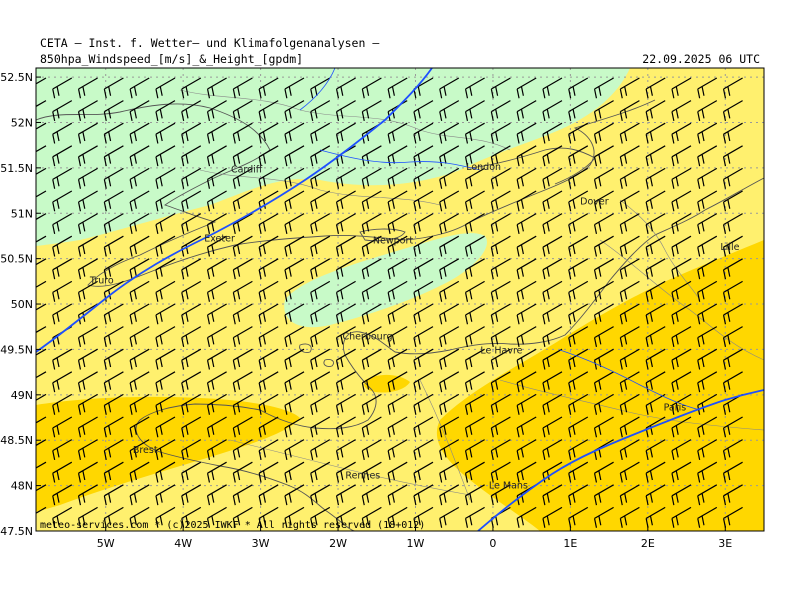 The height and width of the screenshot is (600, 800). What do you see at coordinates (416, 543) in the screenshot?
I see `lon-tick-label: 1W` at bounding box center [416, 543].